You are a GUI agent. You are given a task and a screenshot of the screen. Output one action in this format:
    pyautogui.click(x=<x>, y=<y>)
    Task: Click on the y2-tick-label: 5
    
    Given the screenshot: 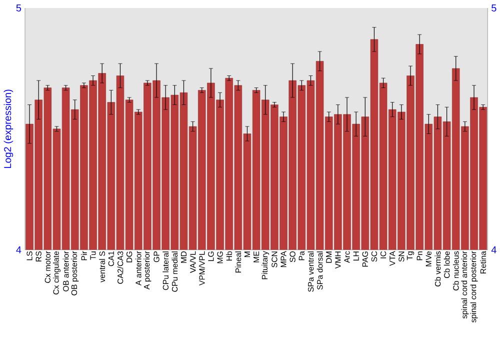 What is the action you would take?
    pyautogui.click(x=494, y=8)
    